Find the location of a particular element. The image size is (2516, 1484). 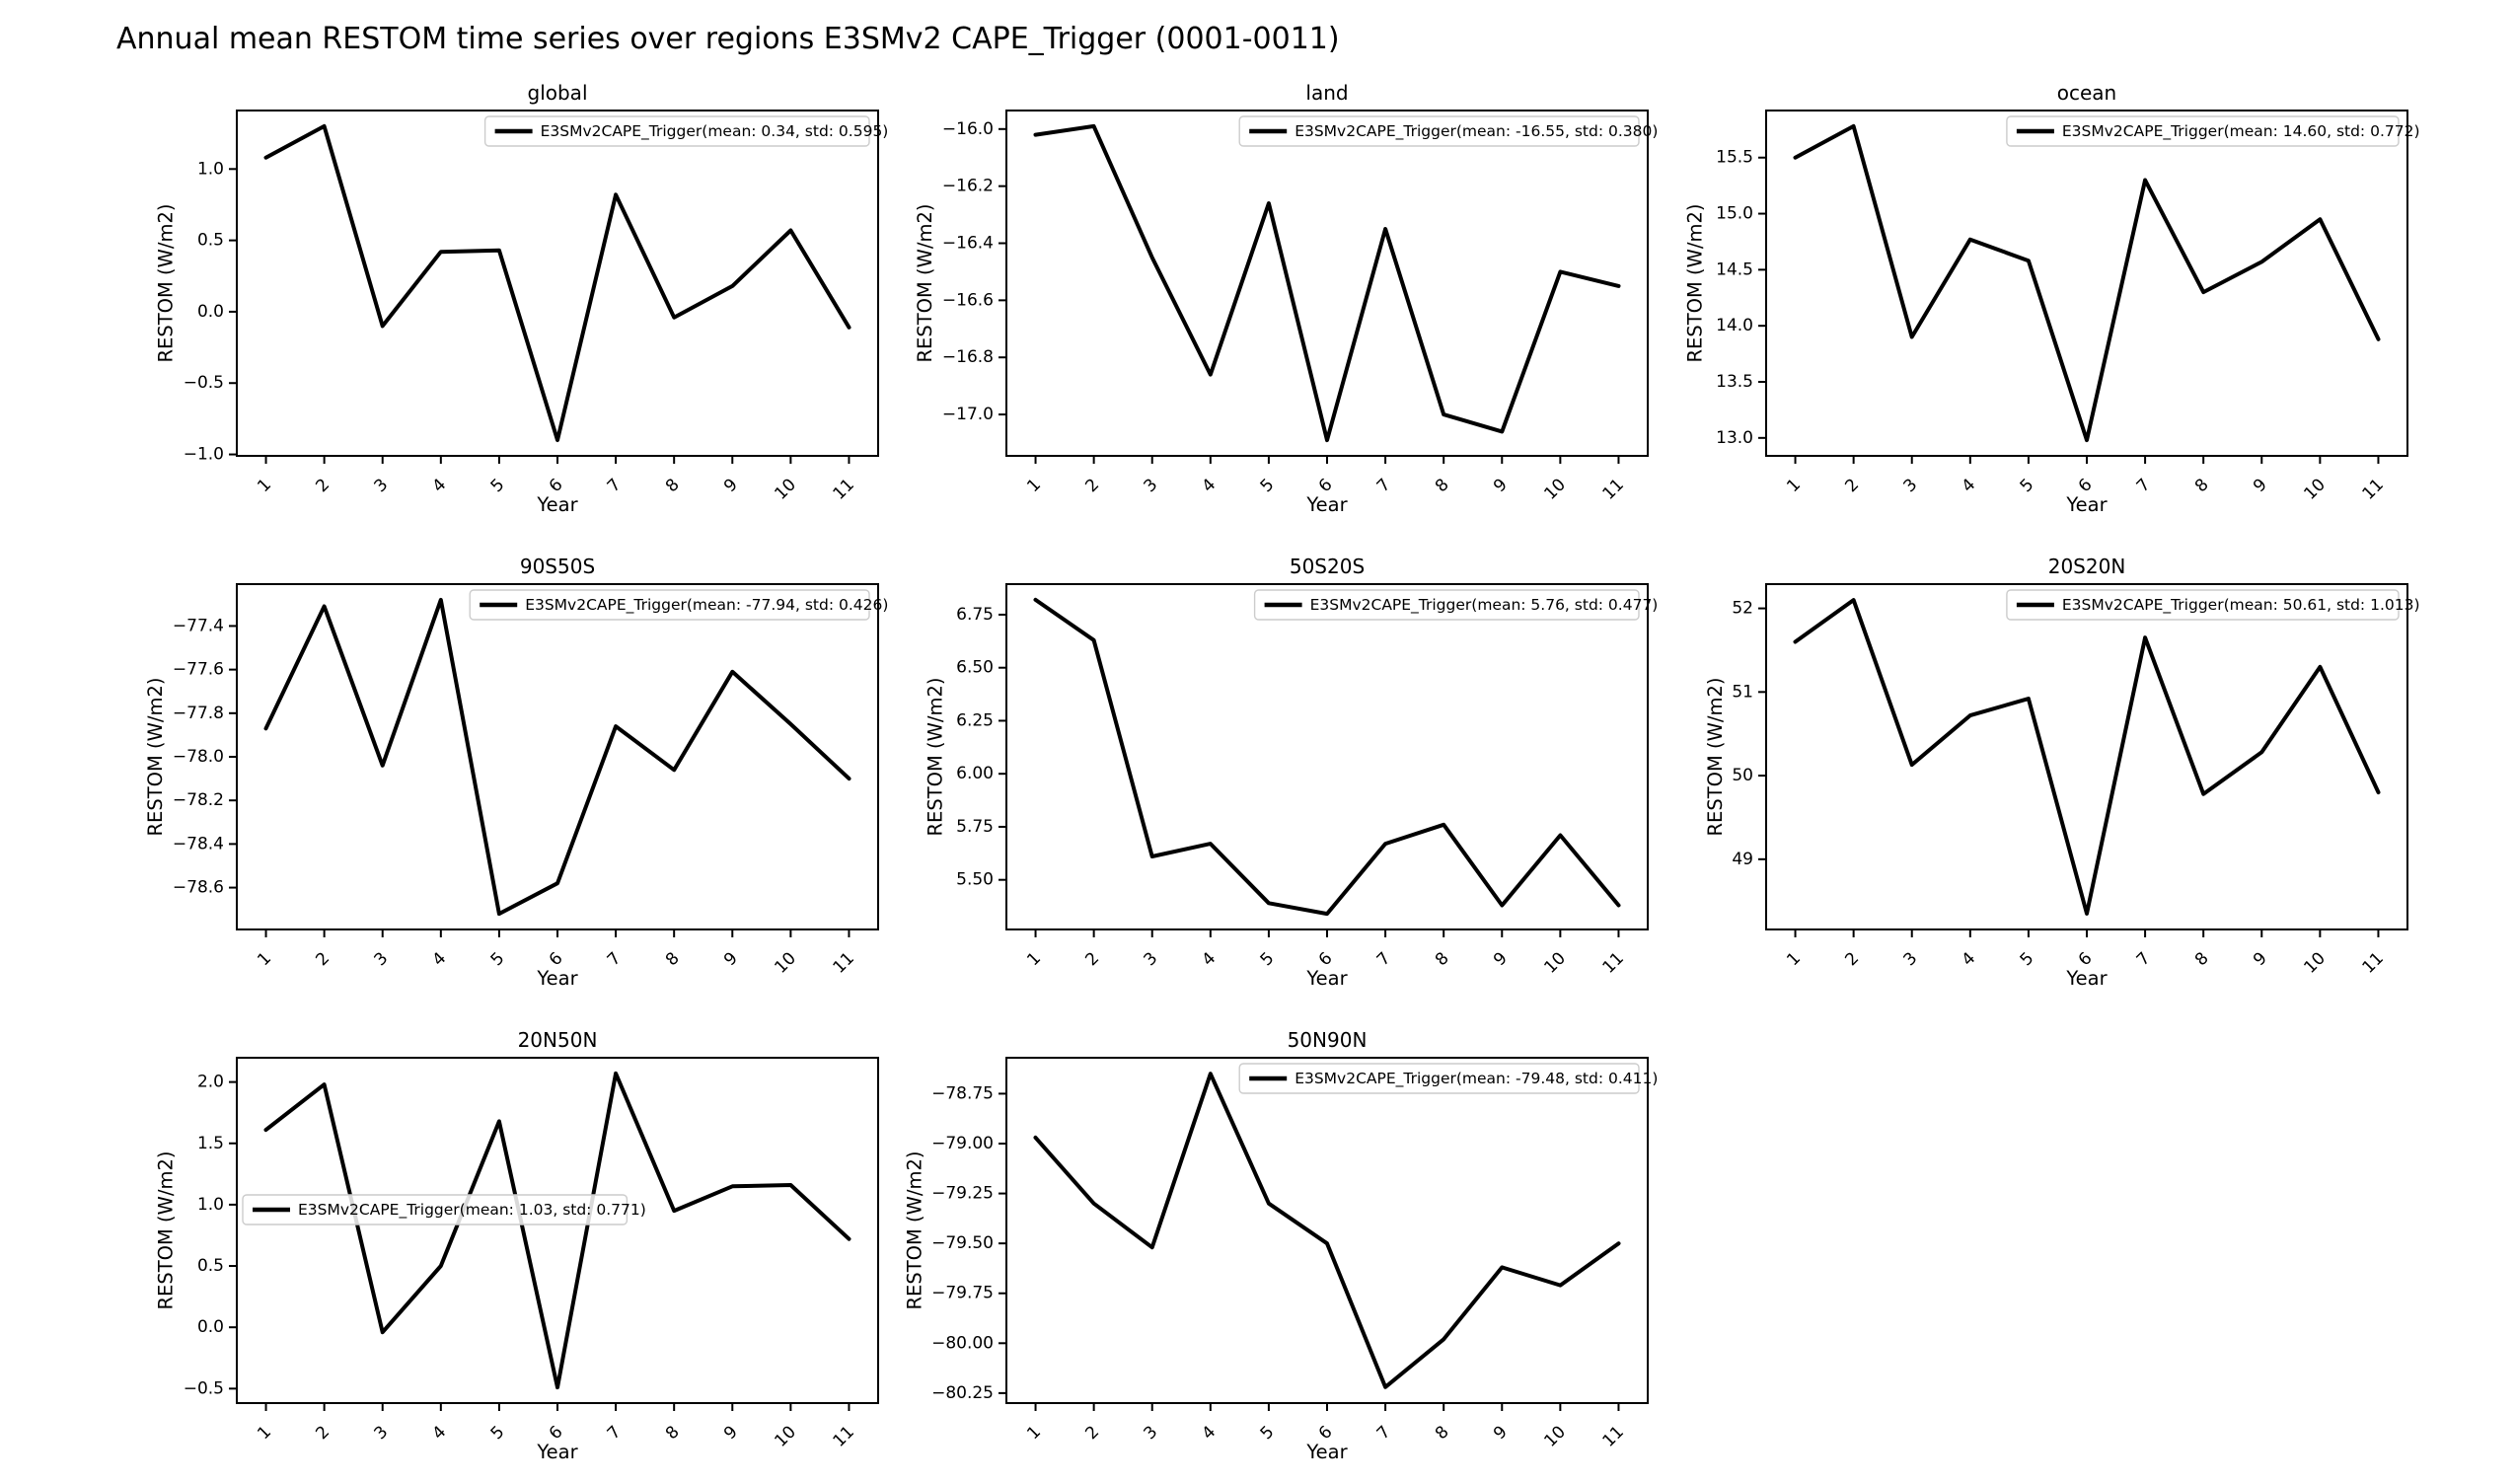

y-tick-label: −80.25 is located at coordinates (963, 1393).